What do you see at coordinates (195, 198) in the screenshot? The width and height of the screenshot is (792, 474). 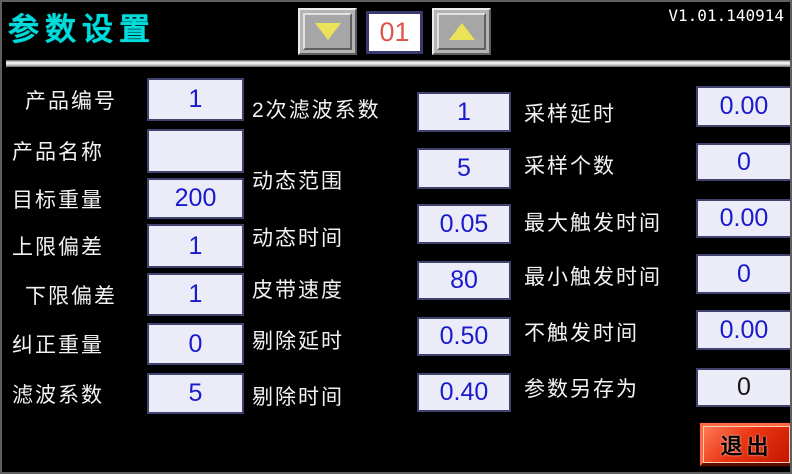 I see `field-target-weight: 200` at bounding box center [195, 198].